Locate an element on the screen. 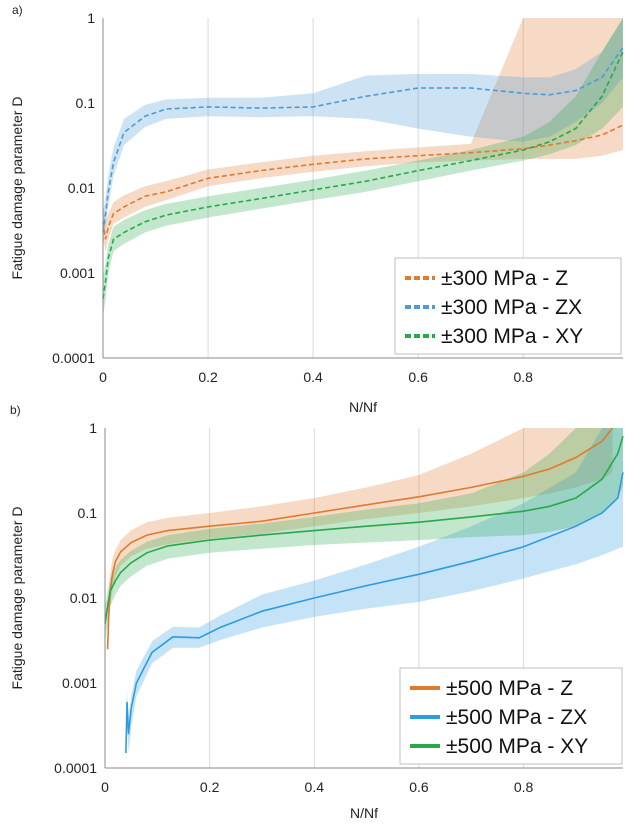 This screenshot has width=625, height=829. legend: ±300 MPa - Z ±300 MPa - ZX ±300 MPa - XY is located at coordinates (508, 306).